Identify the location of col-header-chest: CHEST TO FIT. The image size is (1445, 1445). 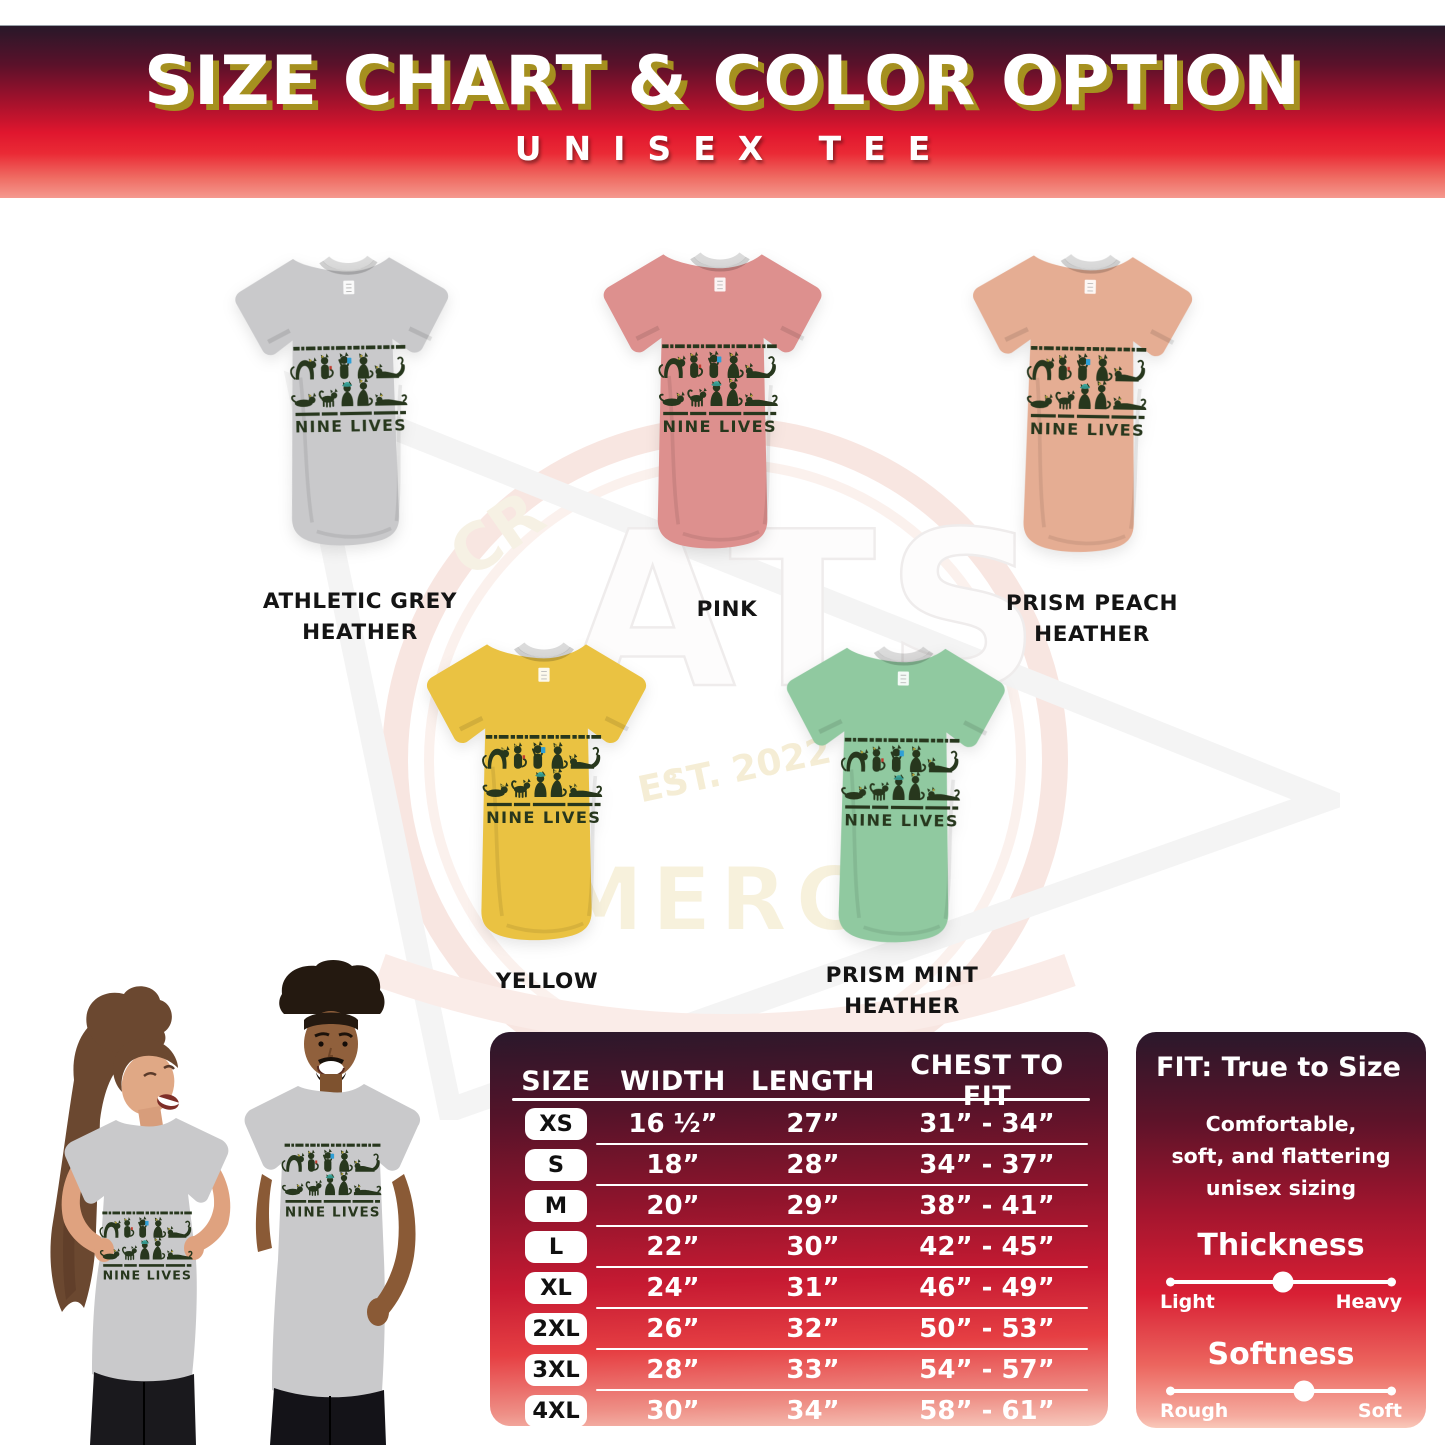
(987, 1081).